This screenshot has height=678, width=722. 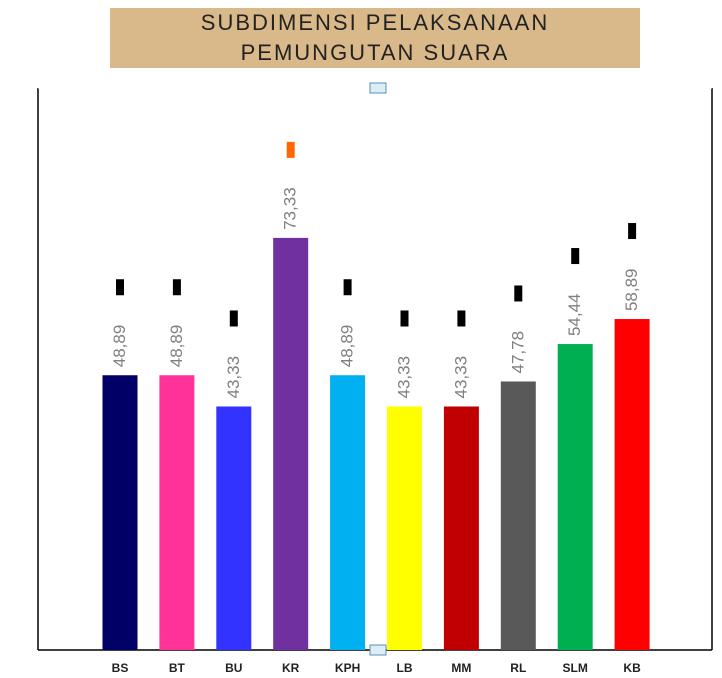 I want to click on x-tick-label: BU, so click(x=233, y=668).